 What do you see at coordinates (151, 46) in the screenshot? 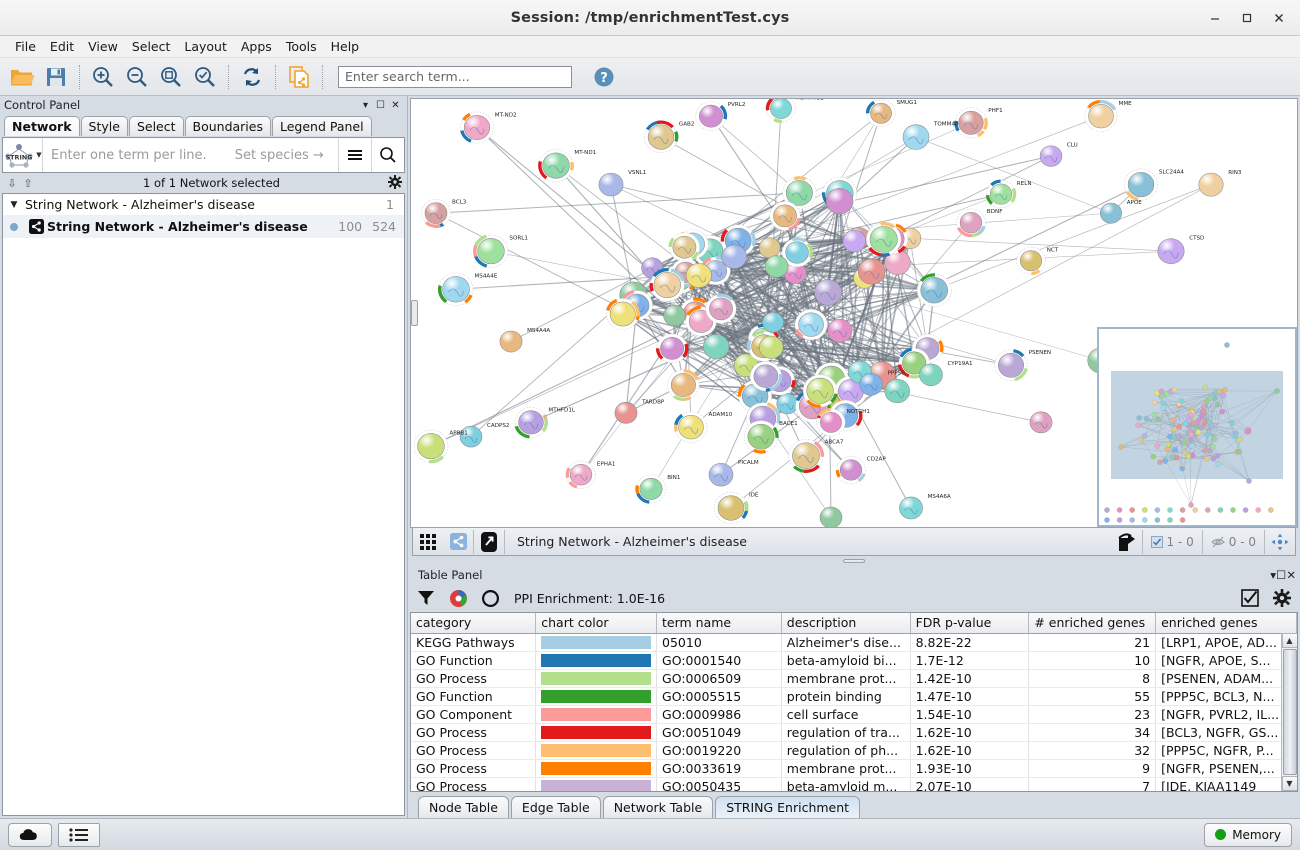
I see `menu-select: Select` at bounding box center [151, 46].